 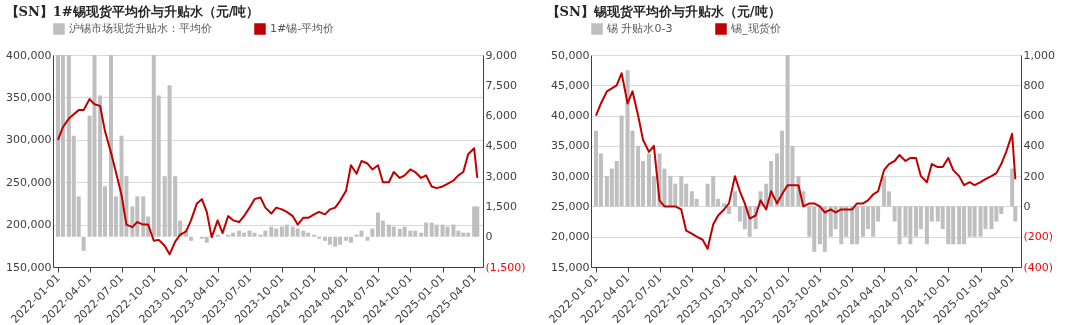 What do you see at coordinates (570, 146) in the screenshot?
I see `y-tick-label: 35,000` at bounding box center [570, 146].